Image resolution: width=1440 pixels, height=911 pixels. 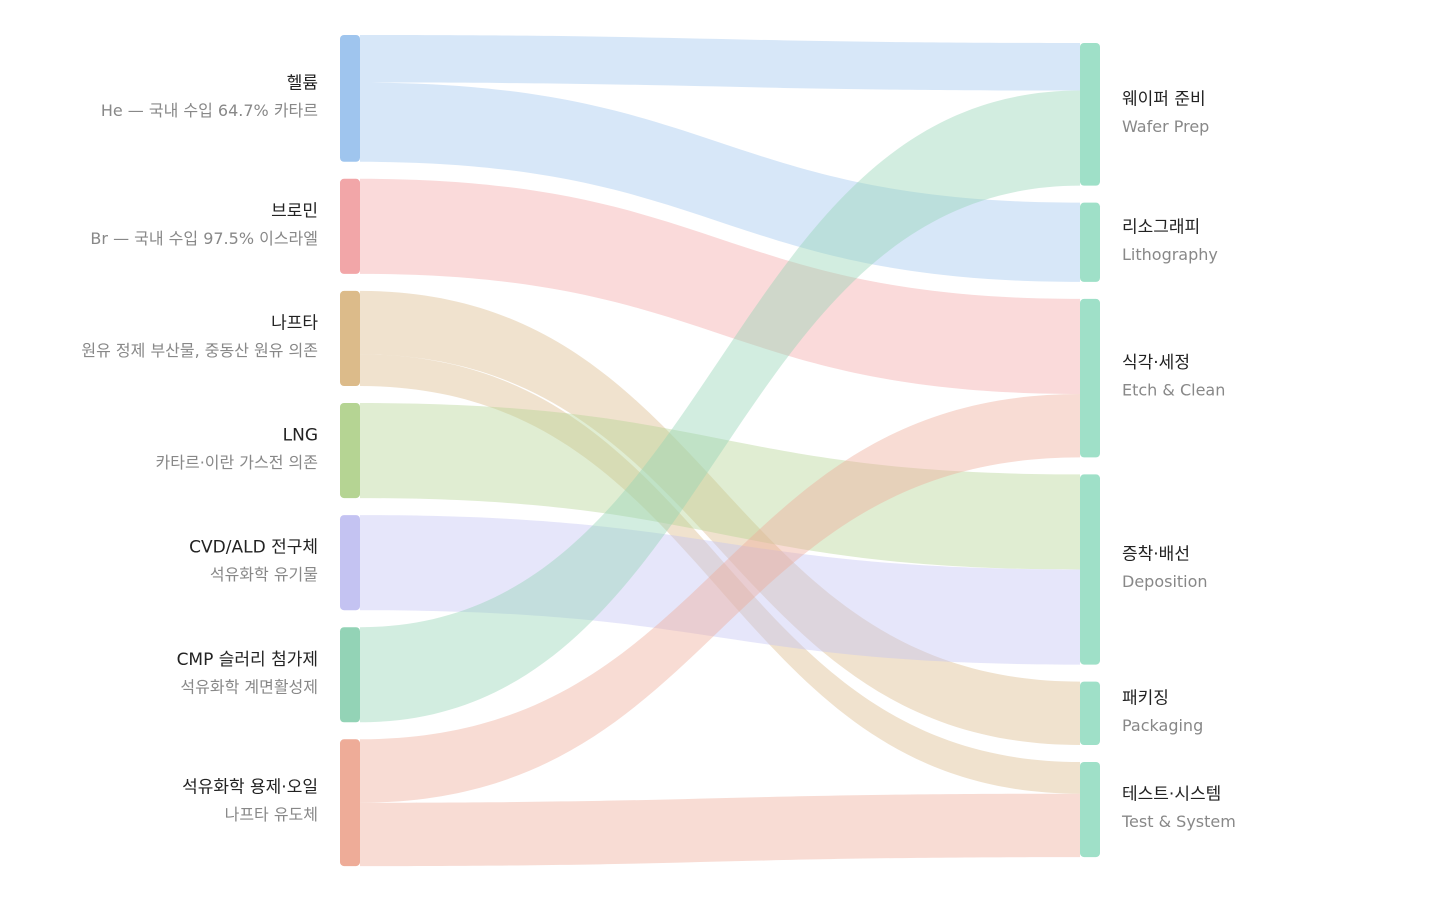 I want to click on source-sublabel: 석유화학 유기물, so click(x=264, y=574).